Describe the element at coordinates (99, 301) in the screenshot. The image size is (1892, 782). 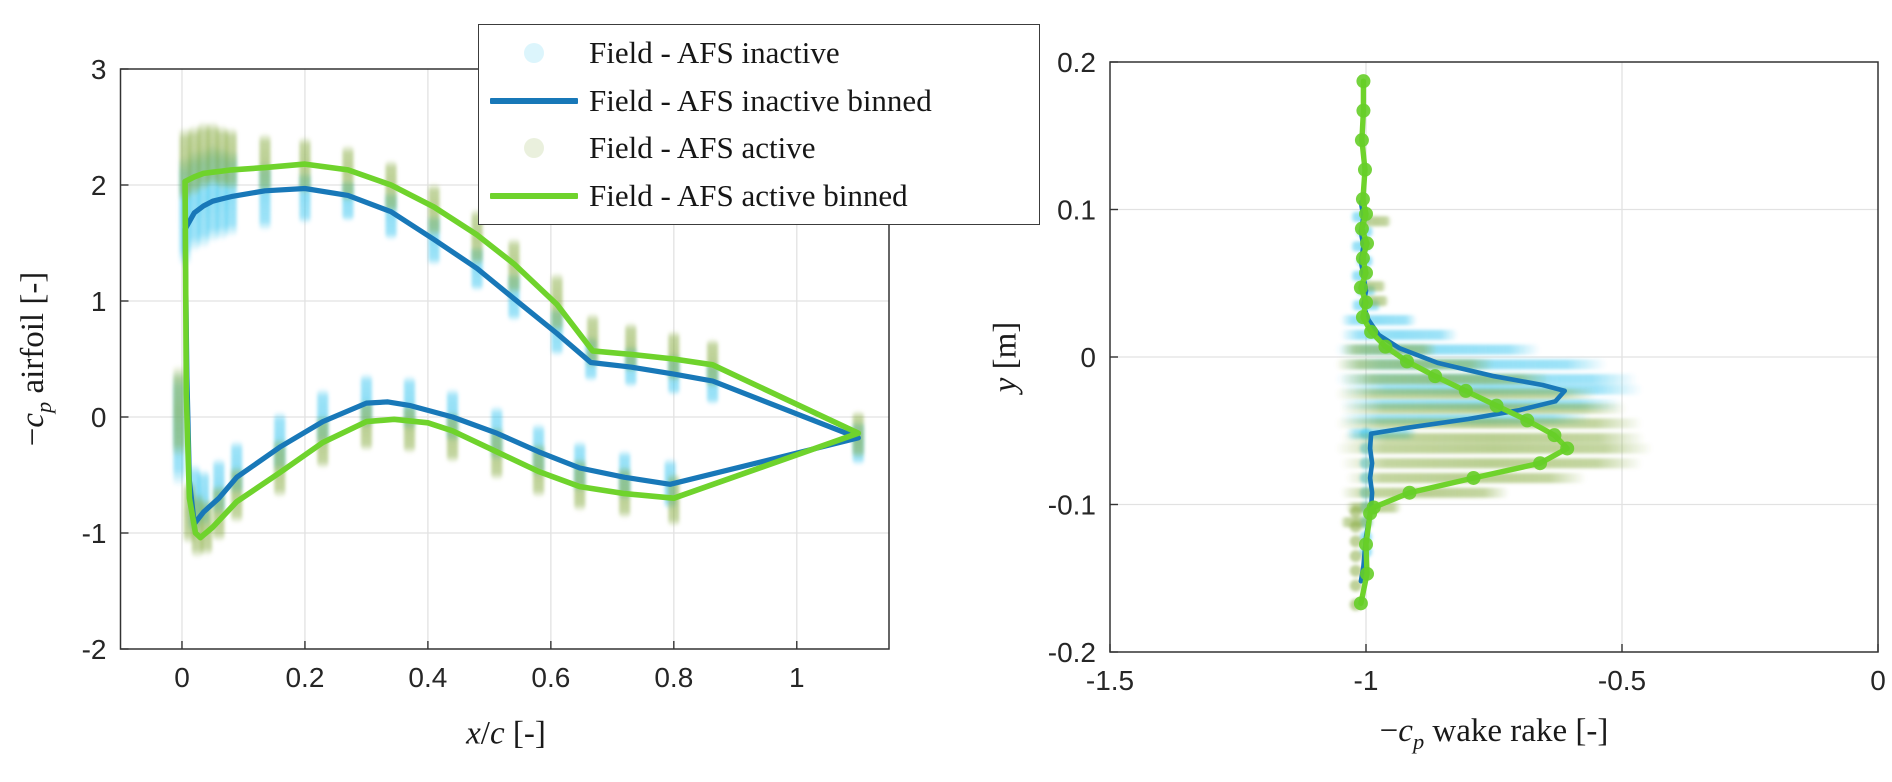
I see `y-tick-label: 1` at that location.